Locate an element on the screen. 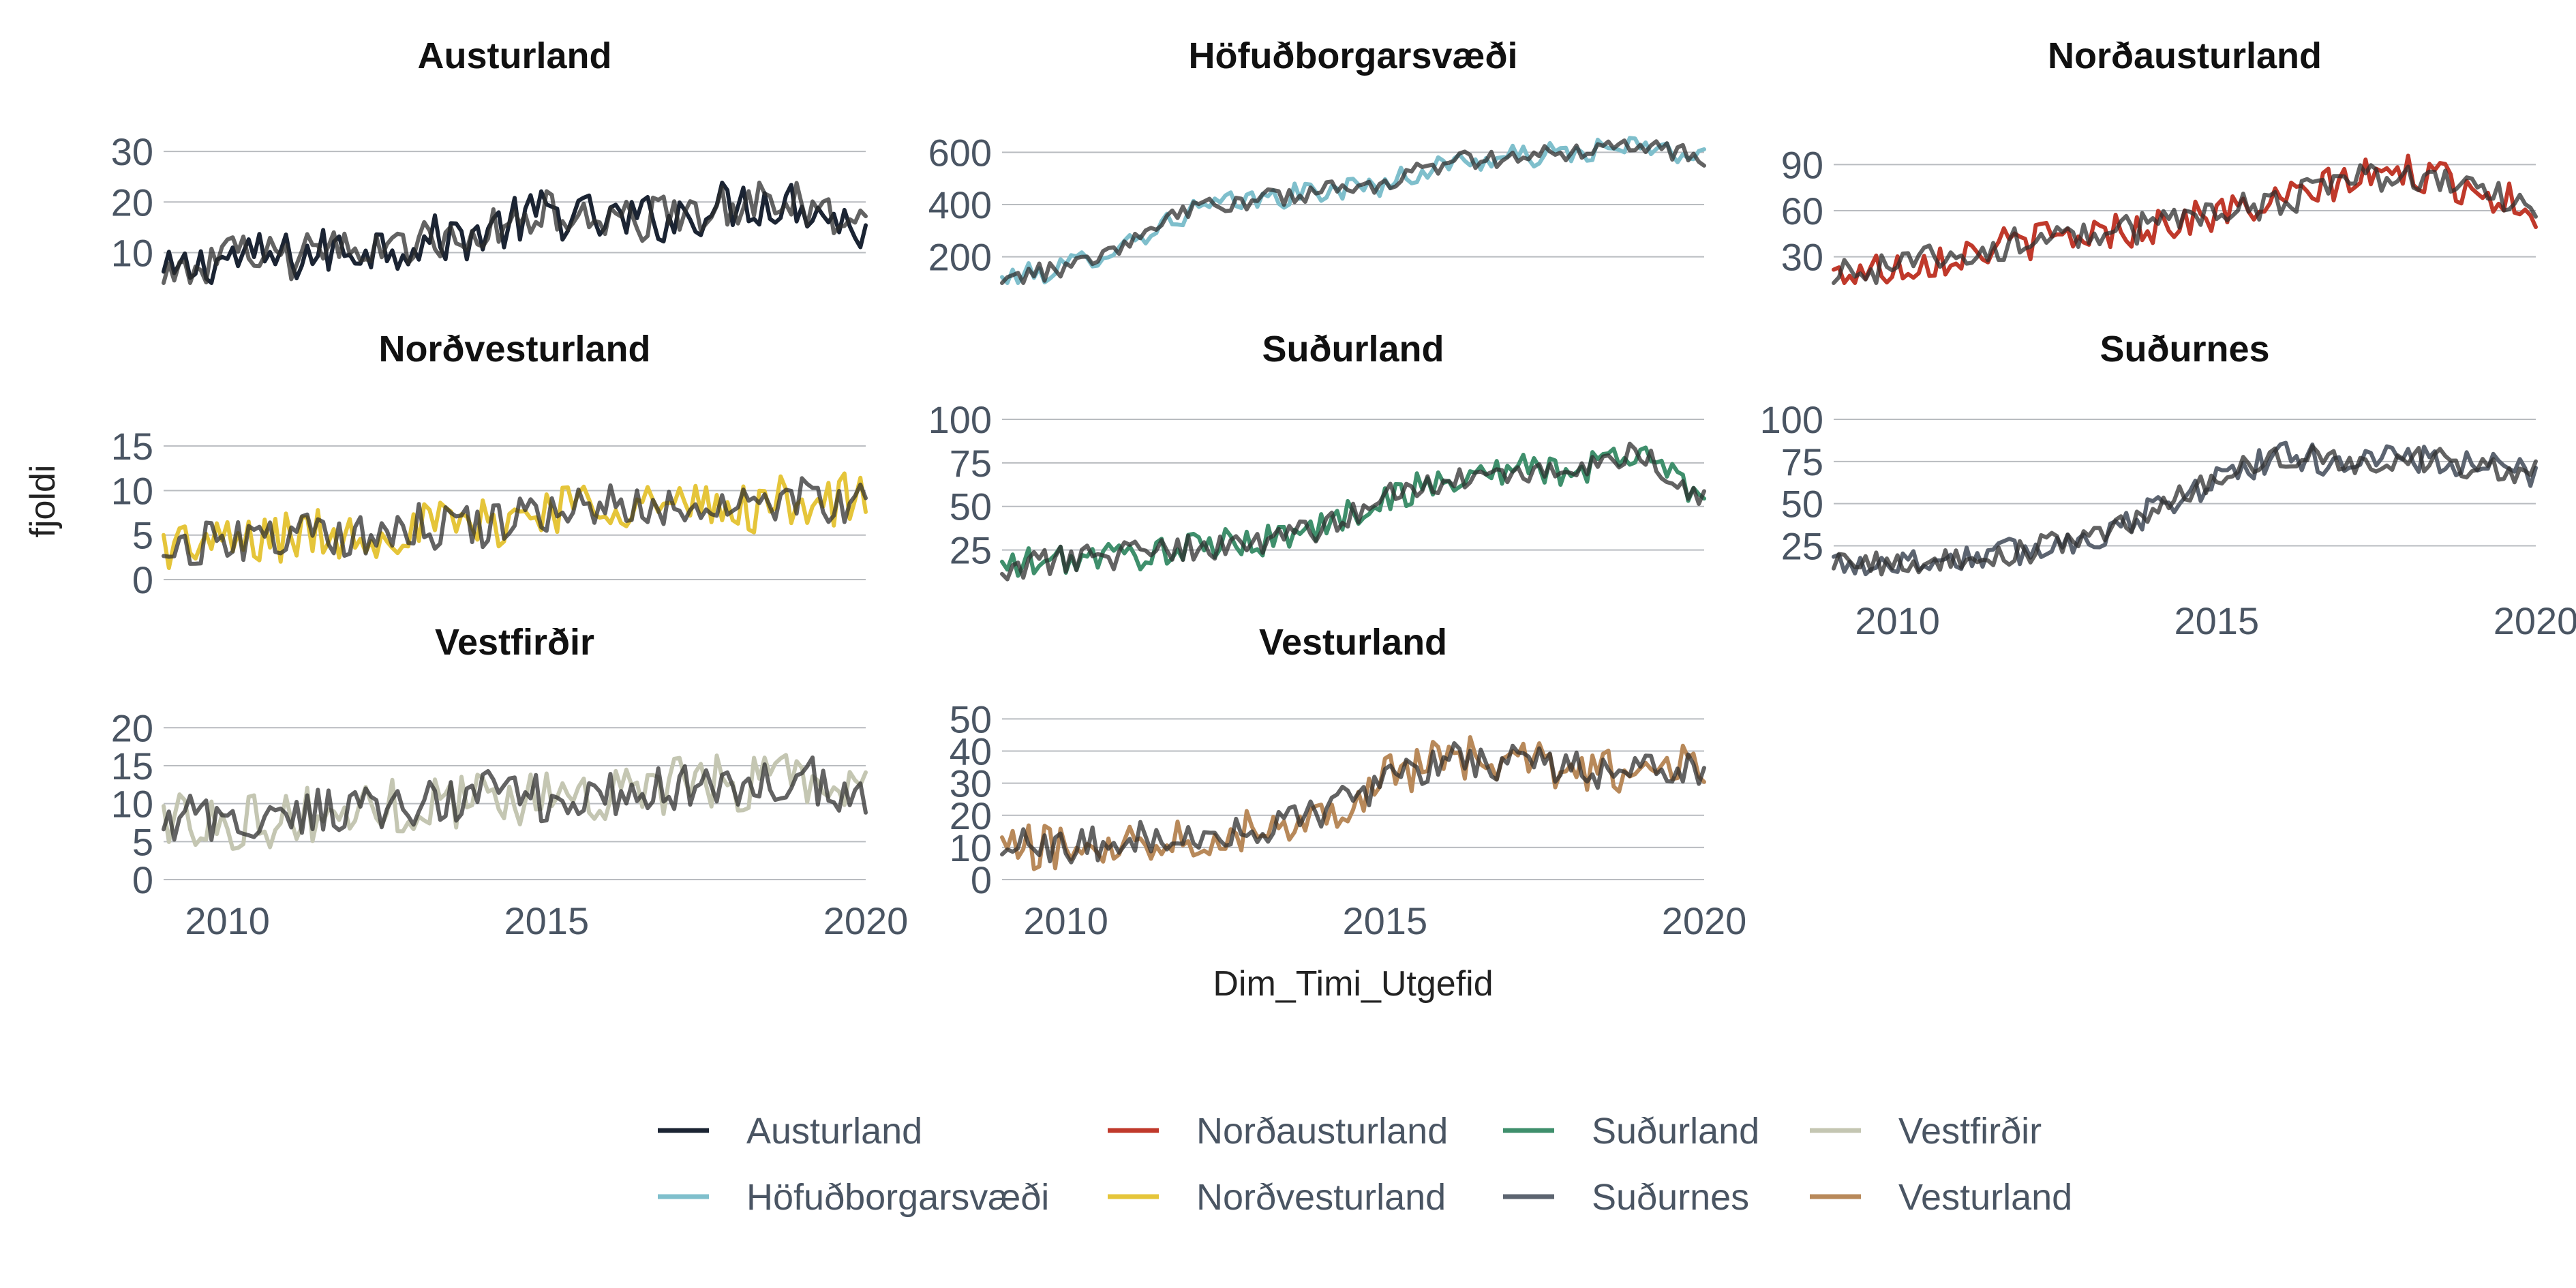 The image size is (2576, 1288). y-tick-label: 60 is located at coordinates (1802, 212).